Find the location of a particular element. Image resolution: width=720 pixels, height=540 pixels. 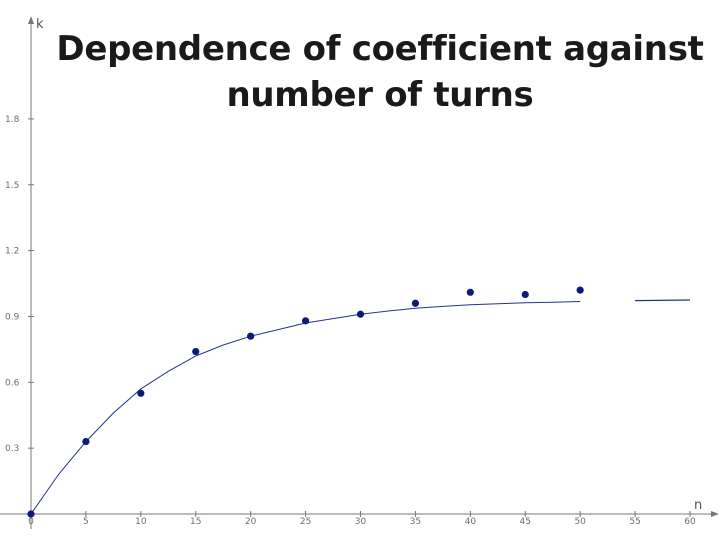

x-tick-label: 60 is located at coordinates (690, 522).